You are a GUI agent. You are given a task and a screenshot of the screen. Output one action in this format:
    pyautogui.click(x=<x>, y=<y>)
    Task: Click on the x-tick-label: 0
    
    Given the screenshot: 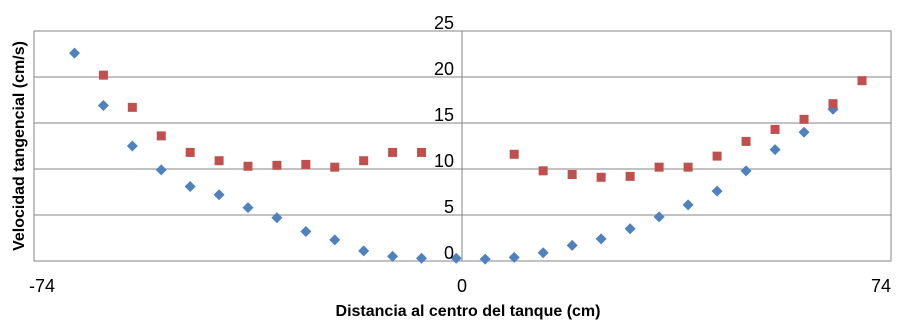 What is the action you would take?
    pyautogui.click(x=462, y=286)
    